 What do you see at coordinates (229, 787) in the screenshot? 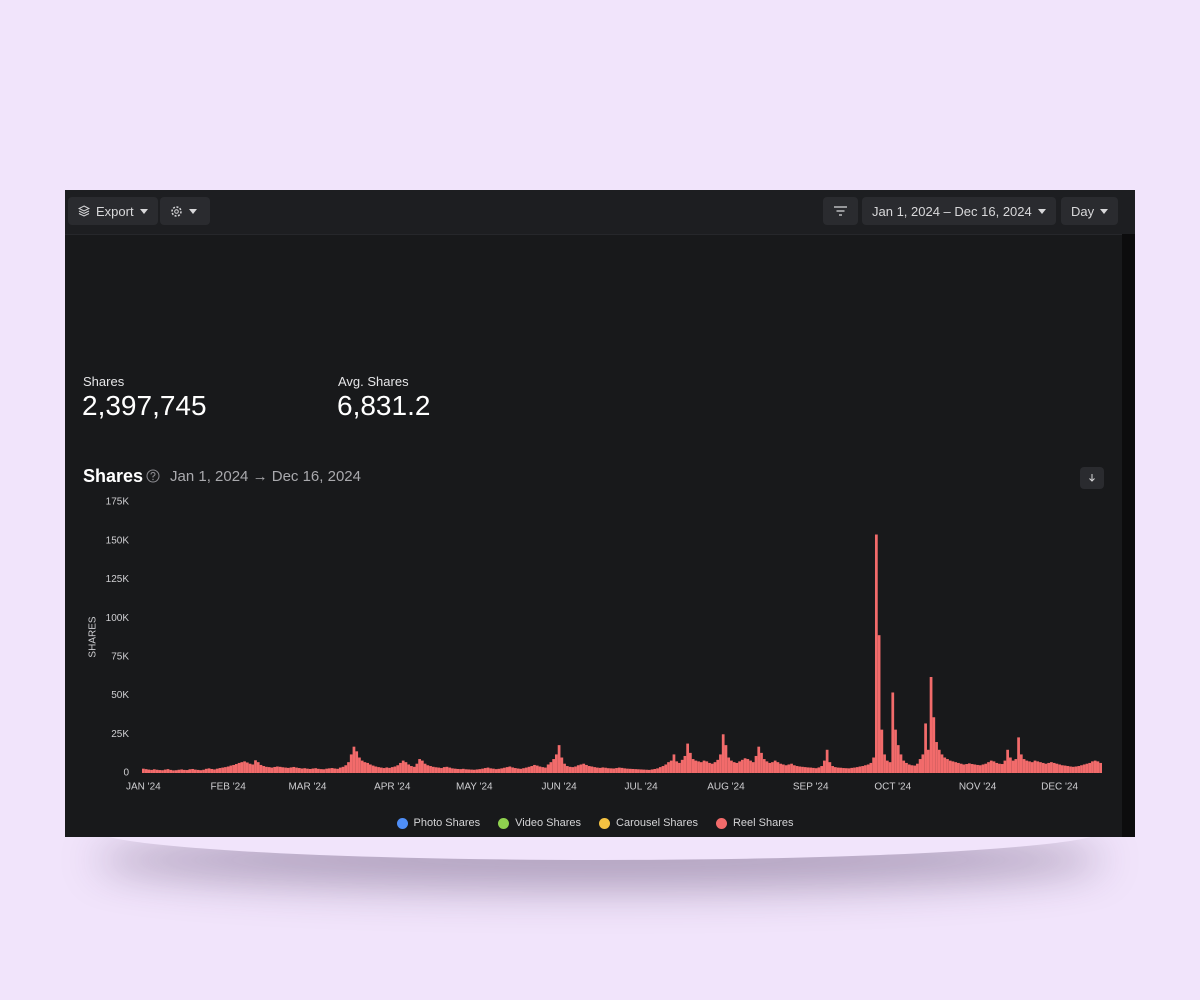
I see `x-tick-label: FEB '24` at bounding box center [229, 787].